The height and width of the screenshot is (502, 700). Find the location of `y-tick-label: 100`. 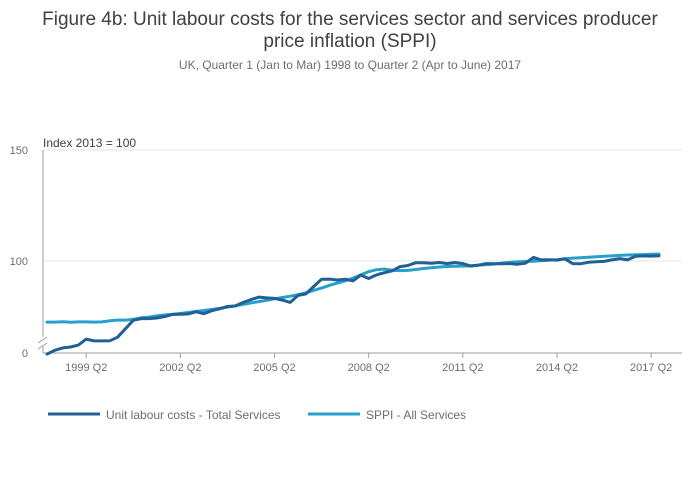

y-tick-label: 100 is located at coordinates (19, 262).